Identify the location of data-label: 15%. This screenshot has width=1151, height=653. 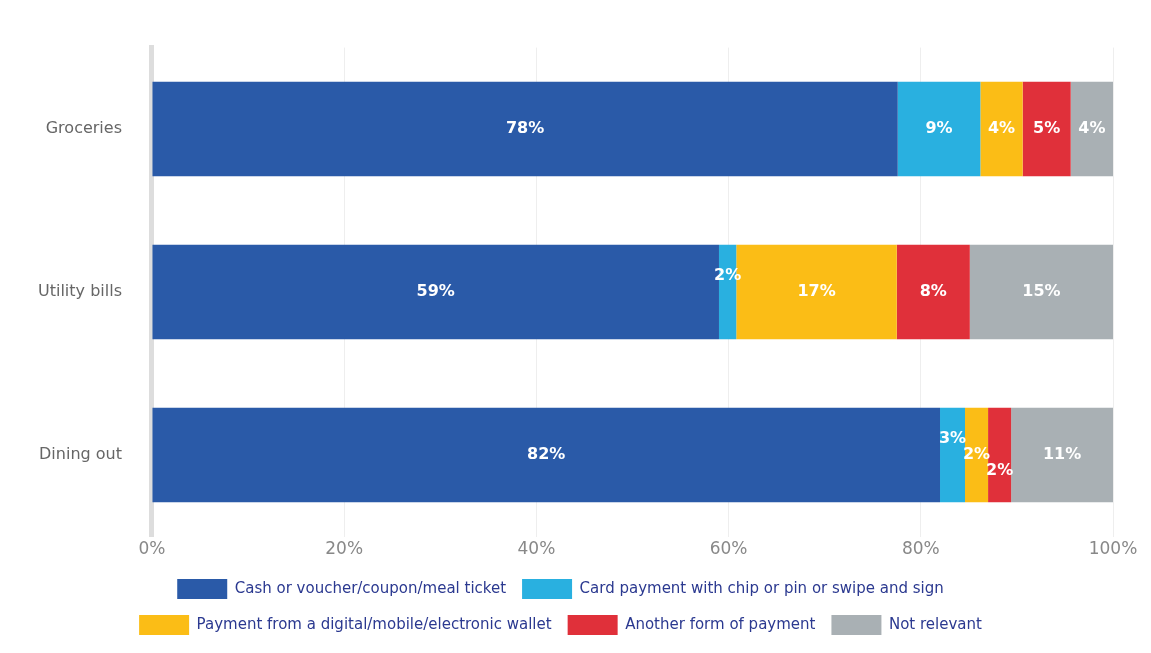
(1041, 291).